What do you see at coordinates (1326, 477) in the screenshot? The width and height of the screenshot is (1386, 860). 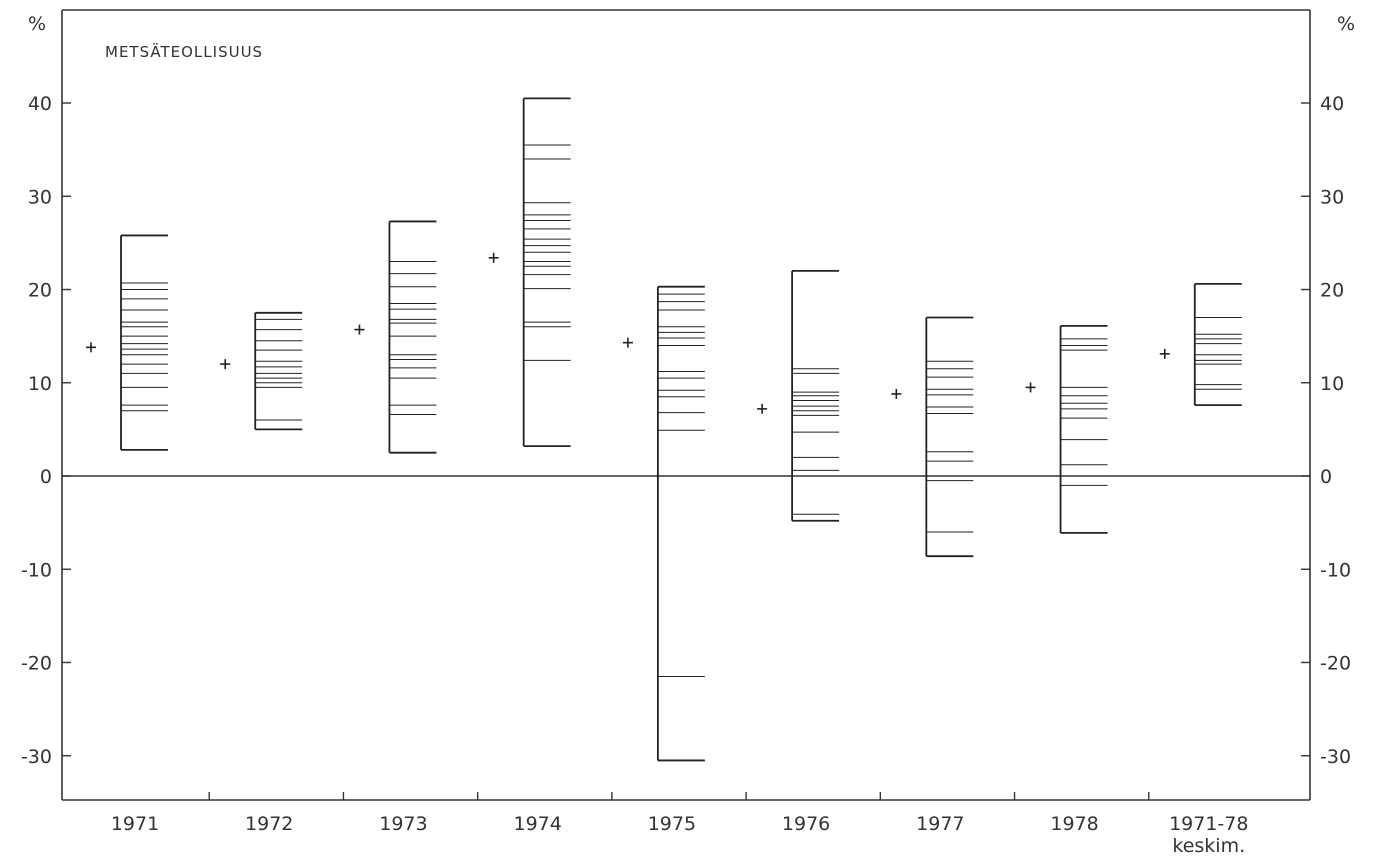 I see `y-tick-label-right: 0` at bounding box center [1326, 477].